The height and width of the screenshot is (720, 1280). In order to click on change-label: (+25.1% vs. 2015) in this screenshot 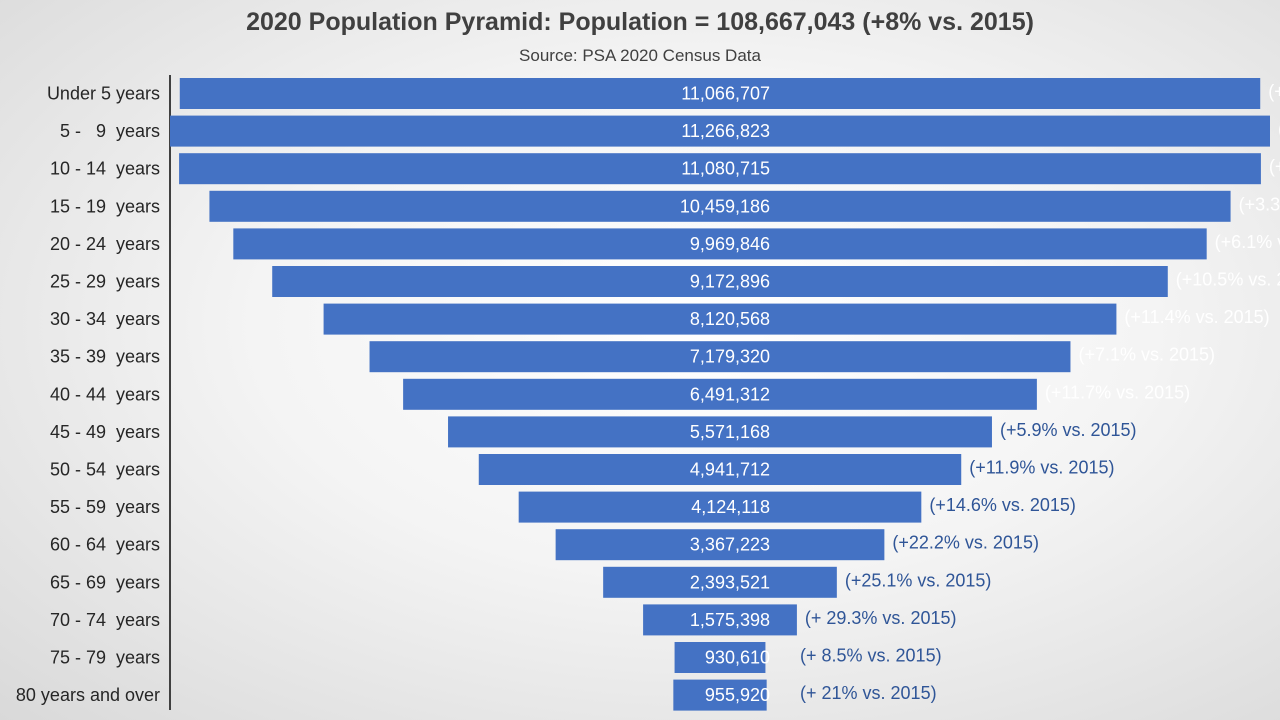, I will do `click(918, 580)`.